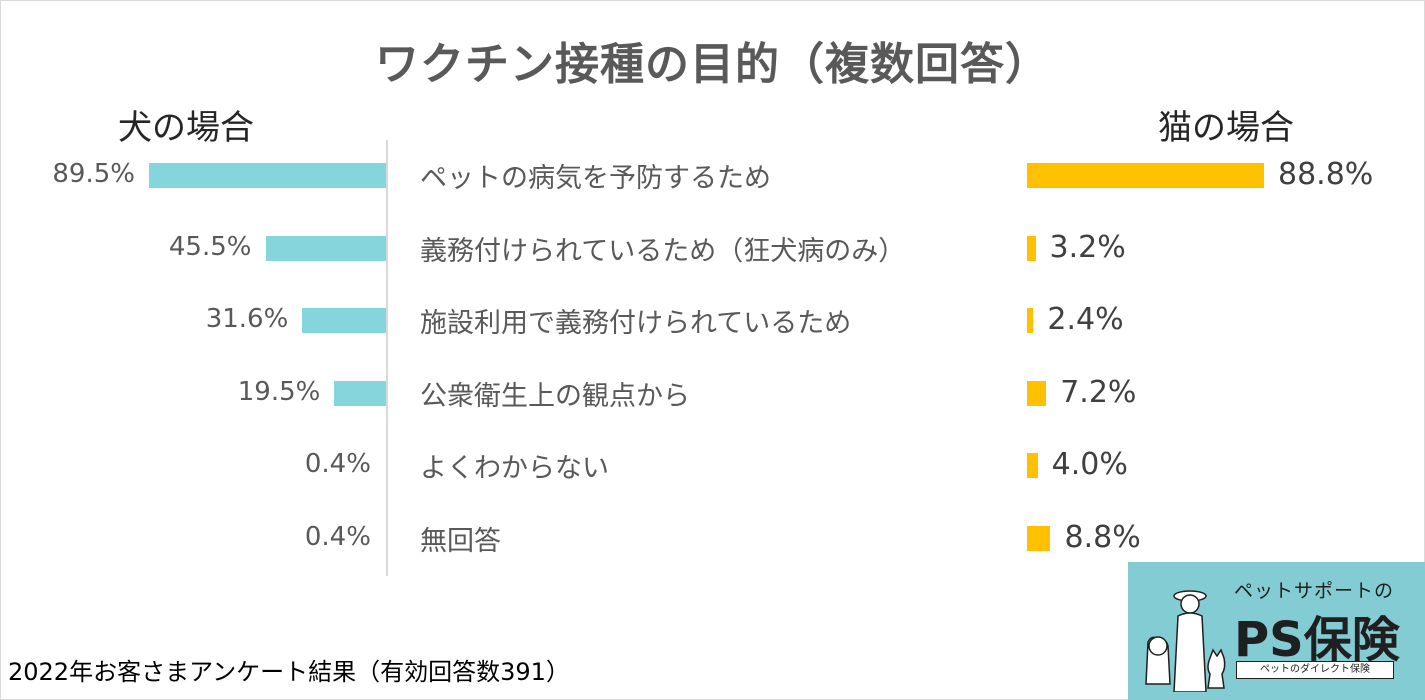 This screenshot has height=700, width=1425. I want to click on category-label: ペットの病気を予防するため, so click(595, 178).